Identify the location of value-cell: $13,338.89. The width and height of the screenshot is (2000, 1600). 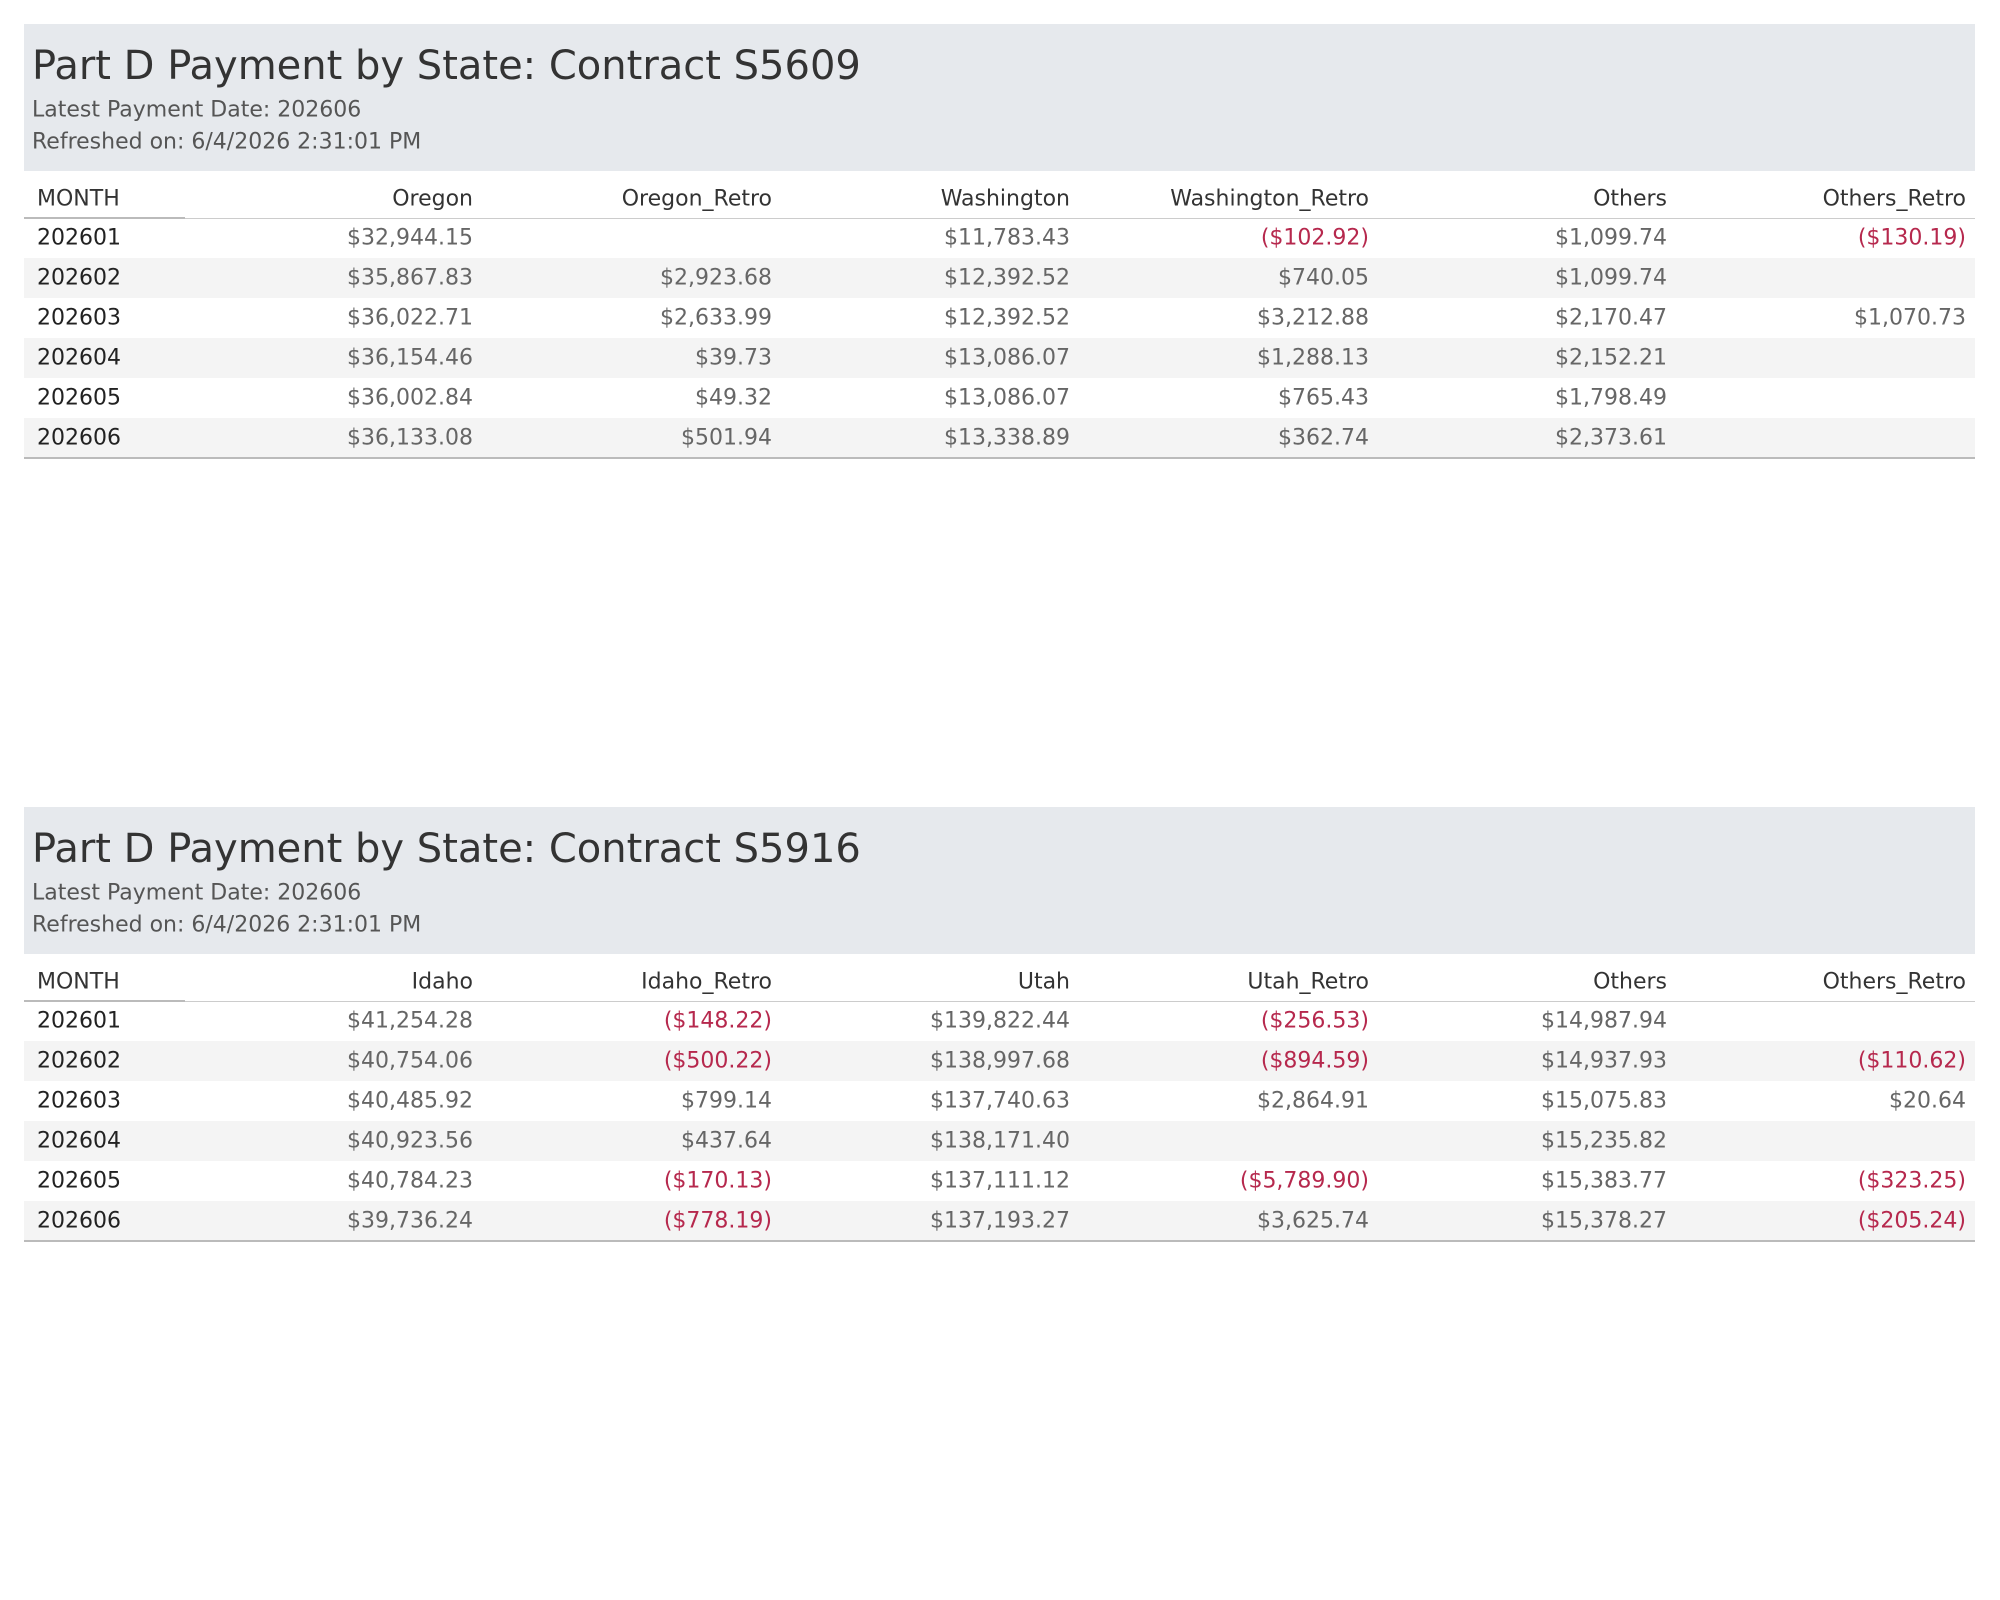
(1007, 438).